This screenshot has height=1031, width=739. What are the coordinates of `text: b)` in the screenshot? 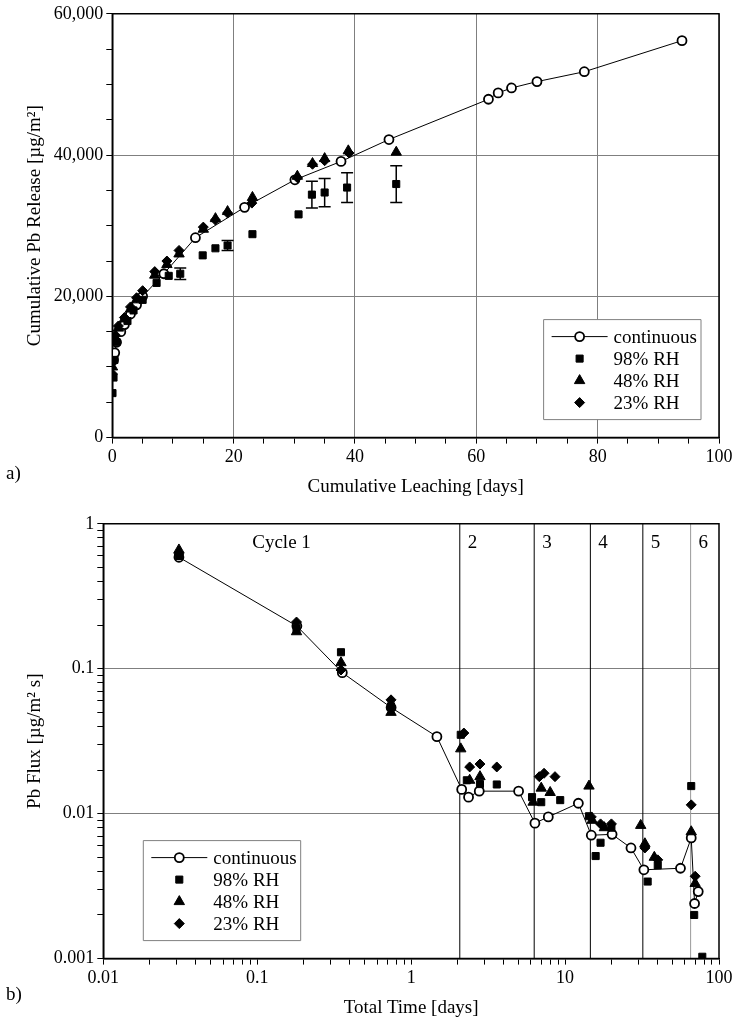 It's located at (14, 994).